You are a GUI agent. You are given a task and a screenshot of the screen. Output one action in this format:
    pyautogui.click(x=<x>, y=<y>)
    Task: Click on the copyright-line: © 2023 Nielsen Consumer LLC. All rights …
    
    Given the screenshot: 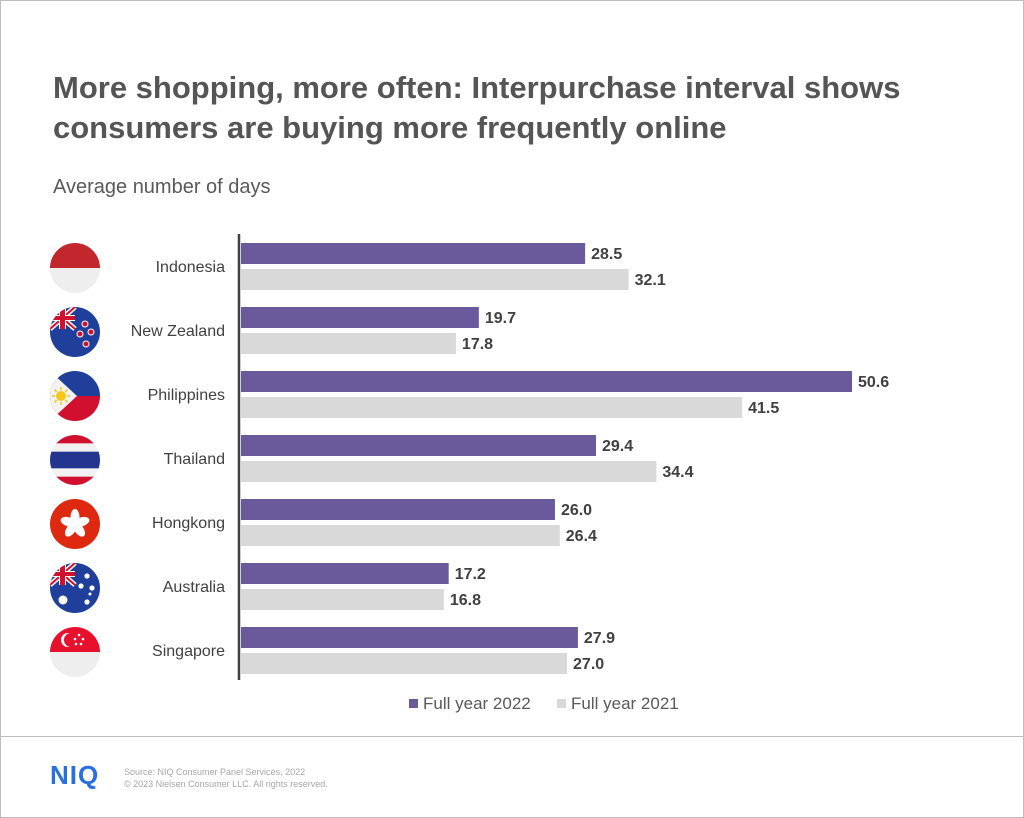 What is the action you would take?
    pyautogui.click(x=226, y=784)
    